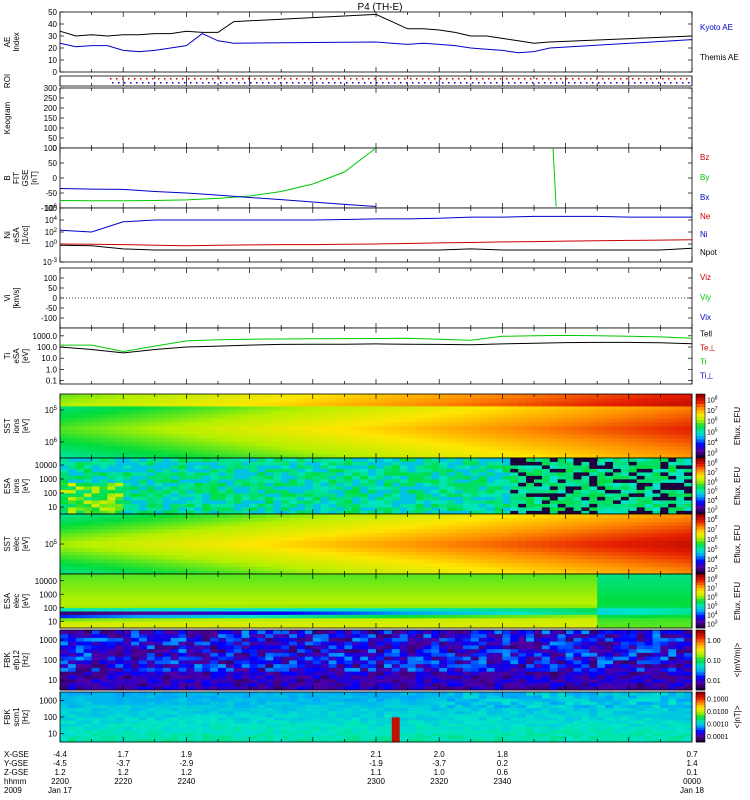 This screenshot has width=750, height=800. Describe the element at coordinates (700, 418) in the screenshot. I see `colorbar-cell` at that location.